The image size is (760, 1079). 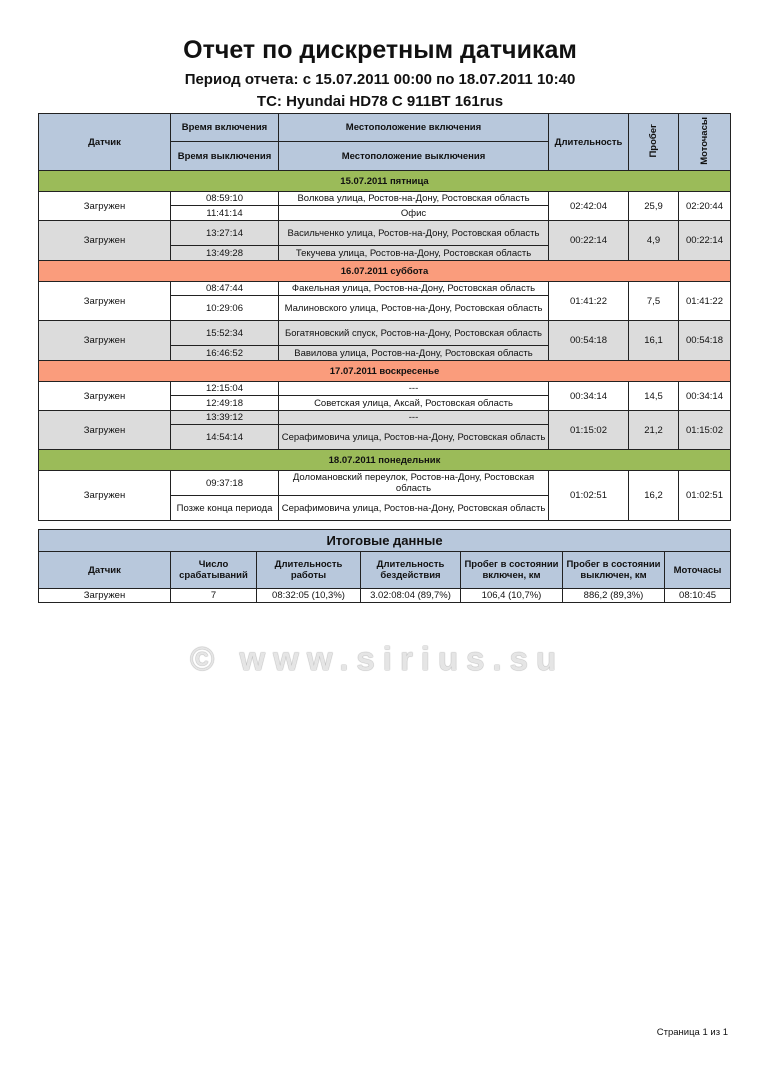 What do you see at coordinates (213, 570) in the screenshot?
I see `summary-header: Число срабатываний` at bounding box center [213, 570].